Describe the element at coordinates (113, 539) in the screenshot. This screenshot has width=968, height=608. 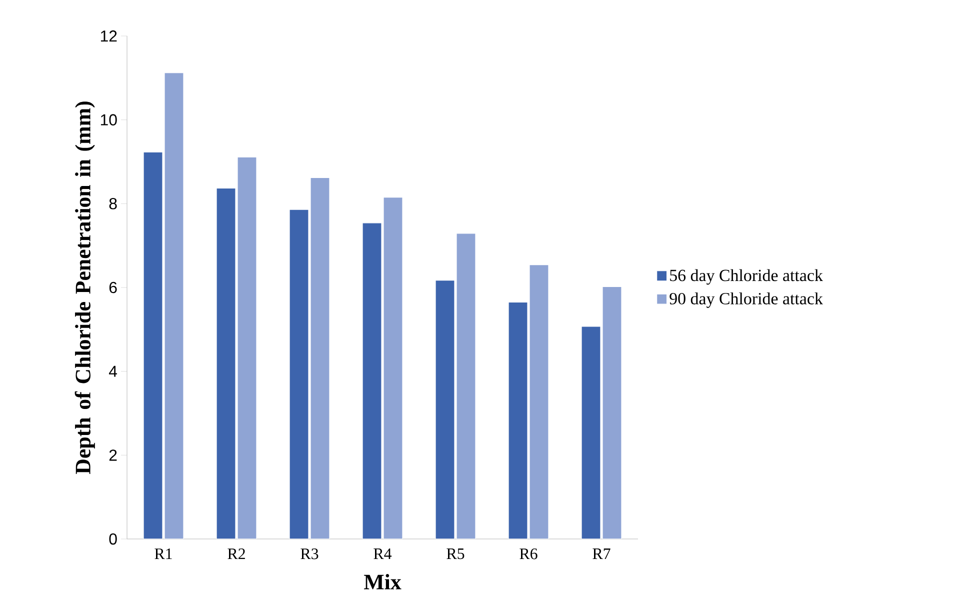
I see `y-tick-label: 0` at that location.